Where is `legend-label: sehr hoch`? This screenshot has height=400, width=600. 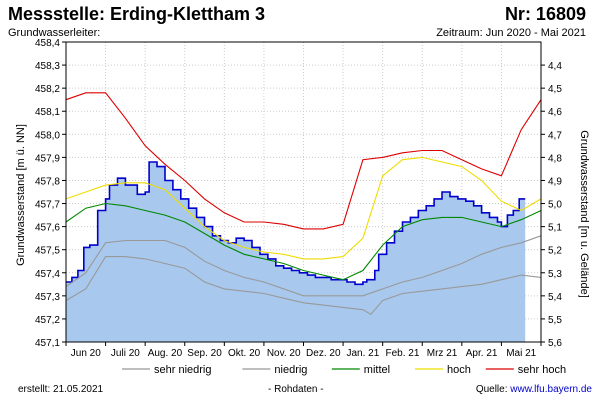
legend-label: sehr hoch is located at coordinates (542, 370).